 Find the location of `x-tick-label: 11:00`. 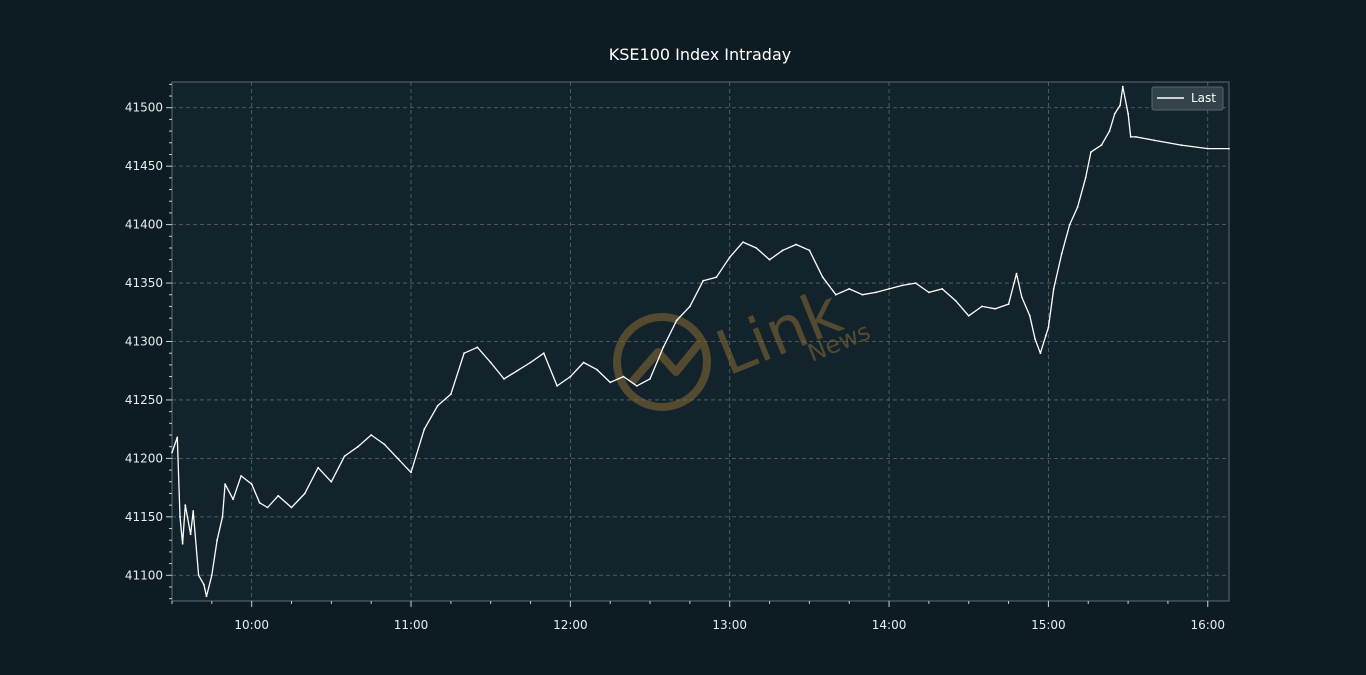

x-tick-label: 11:00 is located at coordinates (411, 625).